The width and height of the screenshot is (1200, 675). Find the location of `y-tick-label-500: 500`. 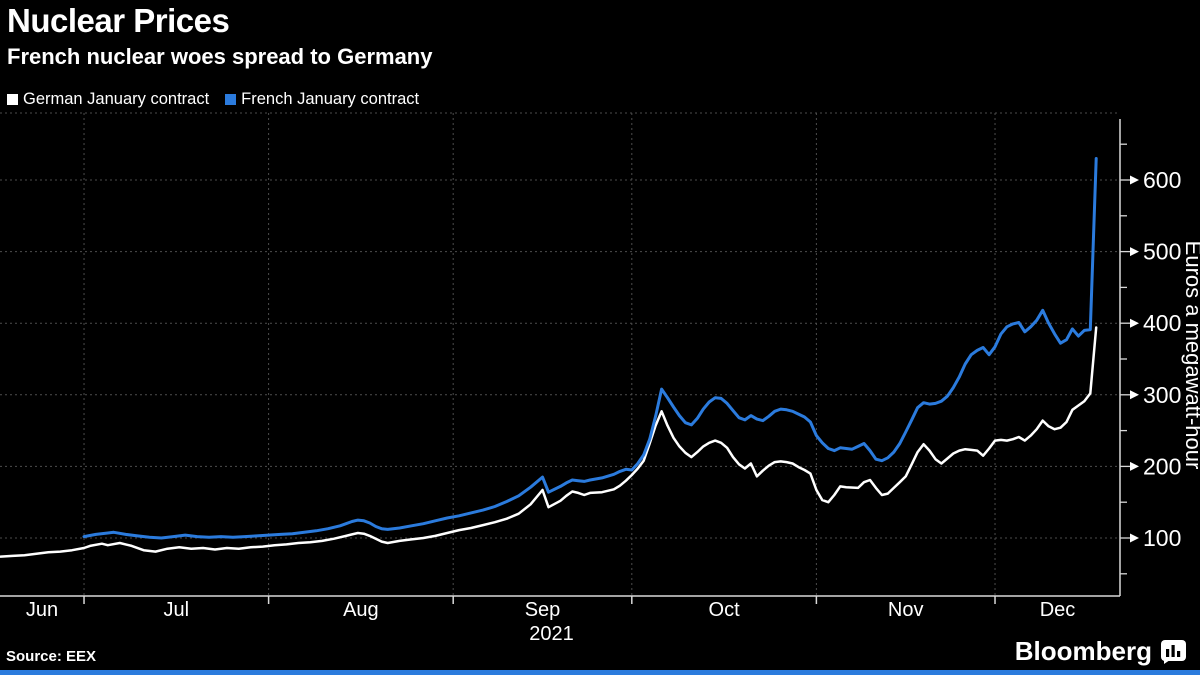

y-tick-label-500: 500 is located at coordinates (1162, 252).